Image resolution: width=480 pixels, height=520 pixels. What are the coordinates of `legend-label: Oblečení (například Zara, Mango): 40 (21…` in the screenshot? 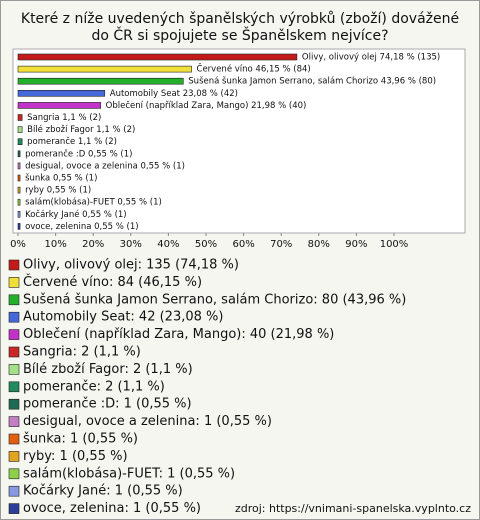 It's located at (178, 334).